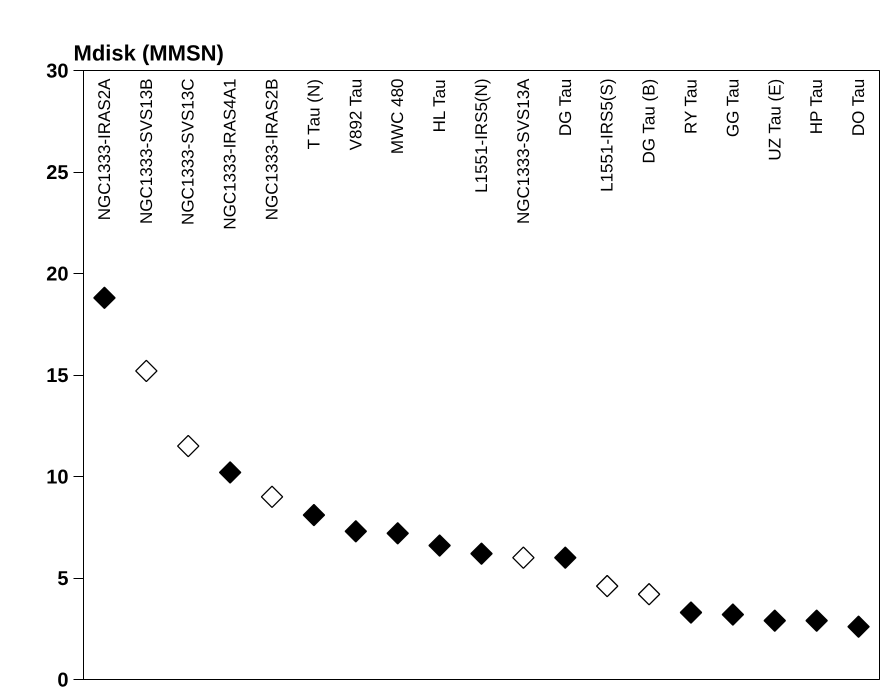 The width and height of the screenshot is (885, 697). Describe the element at coordinates (146, 151) in the screenshot. I see `x-tick-label: NGC1333-SVS13B` at that location.